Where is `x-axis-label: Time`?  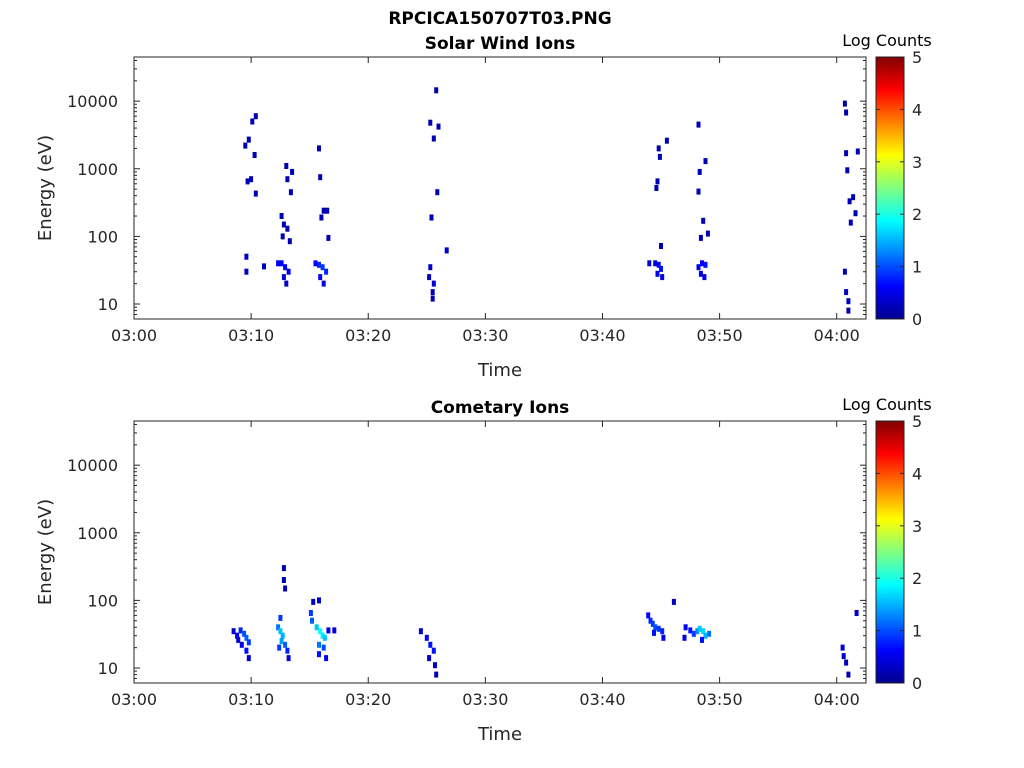 x-axis-label: Time is located at coordinates (499, 370).